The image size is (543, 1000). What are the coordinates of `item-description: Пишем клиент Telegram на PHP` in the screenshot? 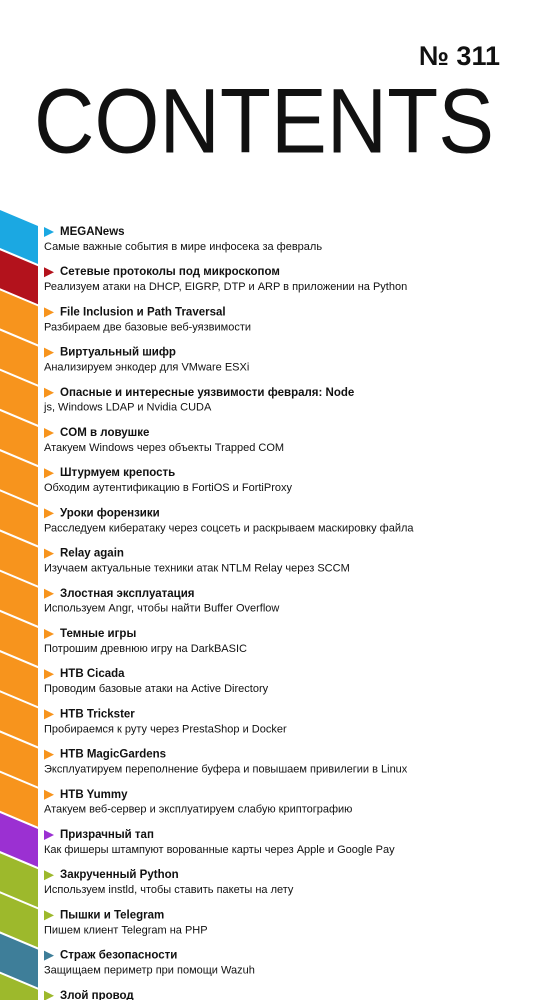 It's located at (126, 930).